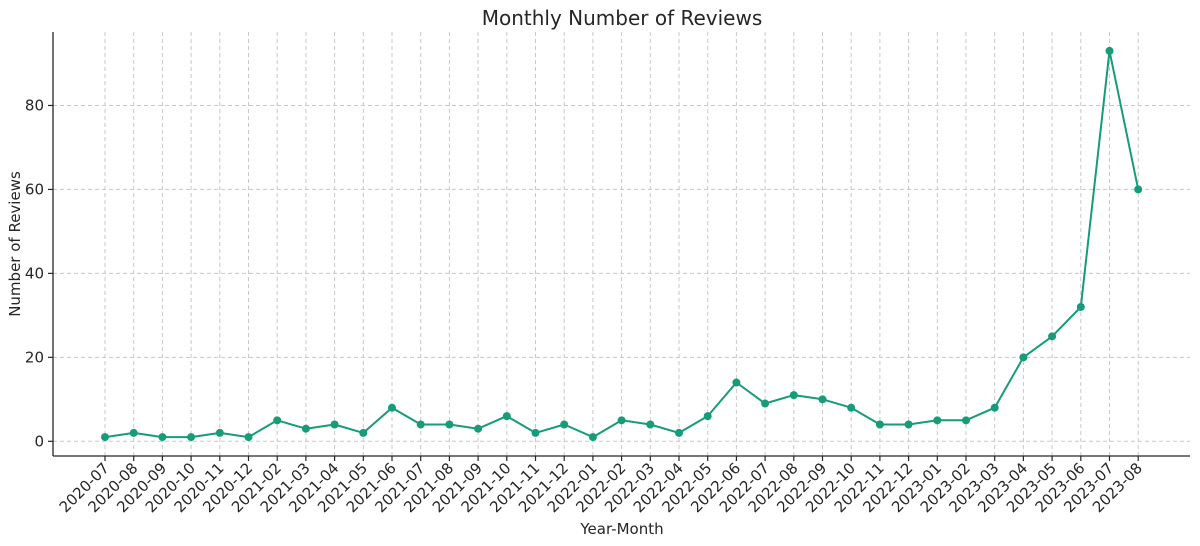  I want to click on x-axis-label: Year-Month, so click(621, 529).